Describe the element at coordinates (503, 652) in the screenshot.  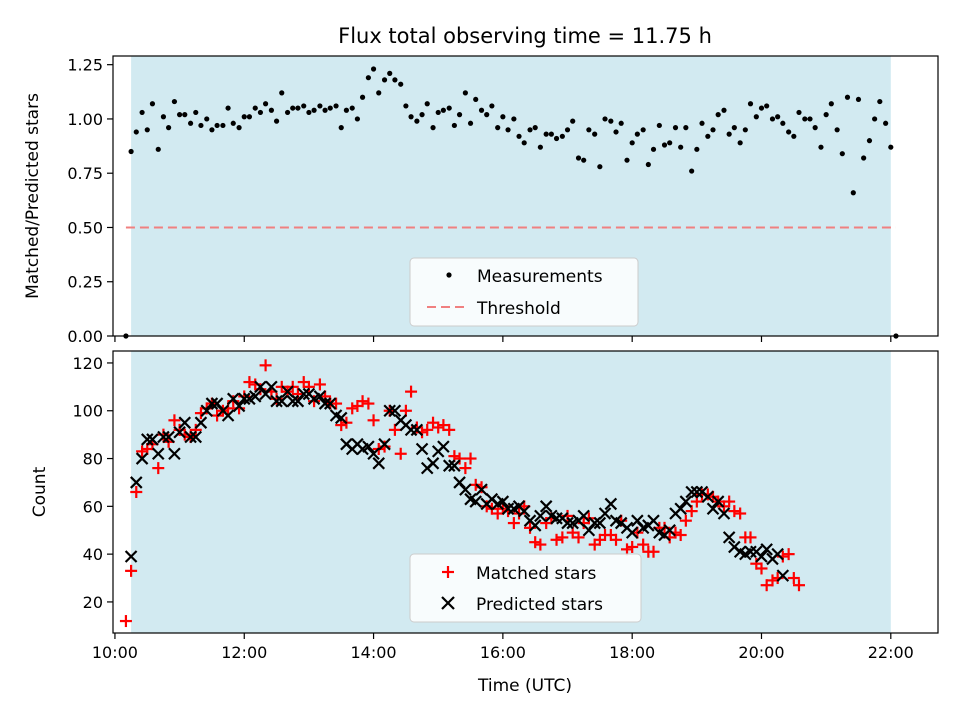
I see `count-x-tick-label: 16:00` at that location.